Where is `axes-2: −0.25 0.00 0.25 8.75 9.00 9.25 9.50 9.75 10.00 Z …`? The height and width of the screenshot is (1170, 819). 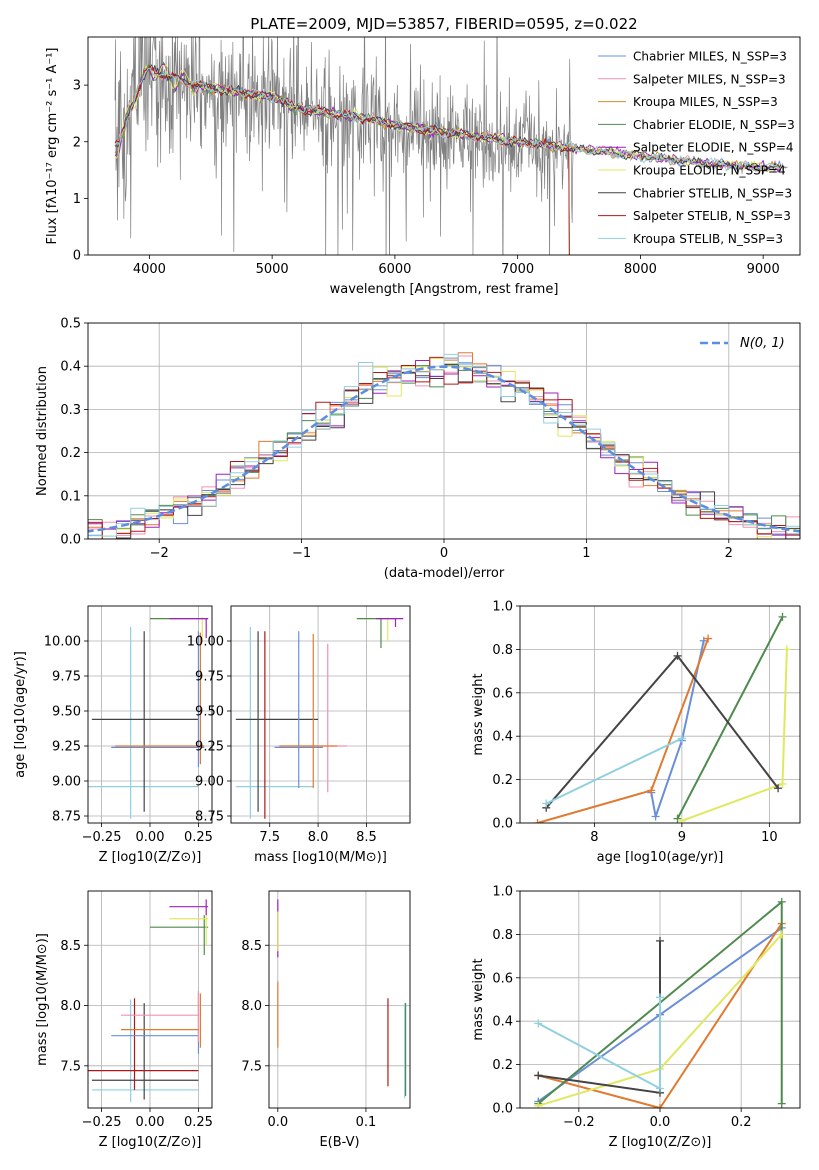 axes-2: −0.25 0.00 0.25 8.75 9.00 9.25 9.50 9.75 10.00 Z … is located at coordinates (113, 735).